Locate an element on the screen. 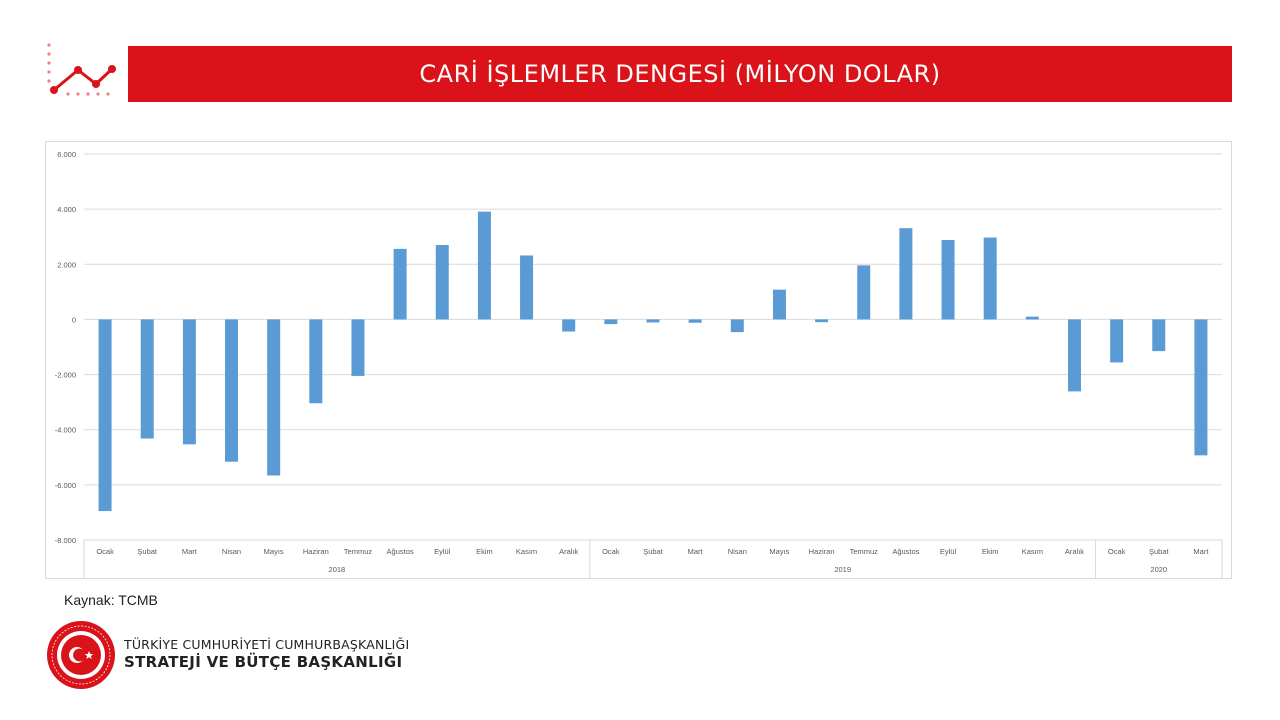  group-label: 2018 is located at coordinates (337, 569).